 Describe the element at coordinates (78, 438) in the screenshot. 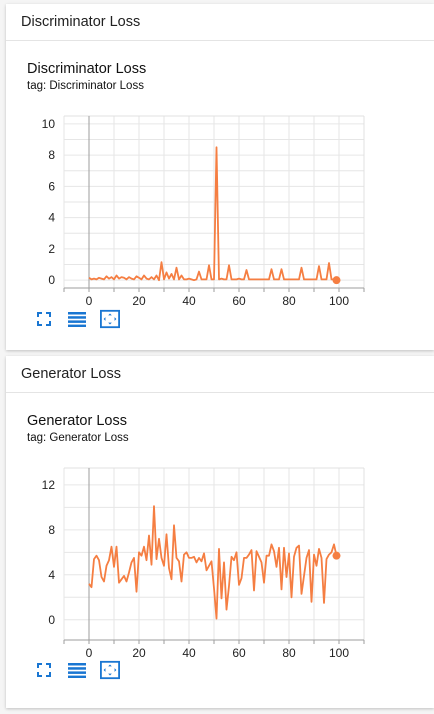

I see `card-tag: tag: Generator Loss` at that location.